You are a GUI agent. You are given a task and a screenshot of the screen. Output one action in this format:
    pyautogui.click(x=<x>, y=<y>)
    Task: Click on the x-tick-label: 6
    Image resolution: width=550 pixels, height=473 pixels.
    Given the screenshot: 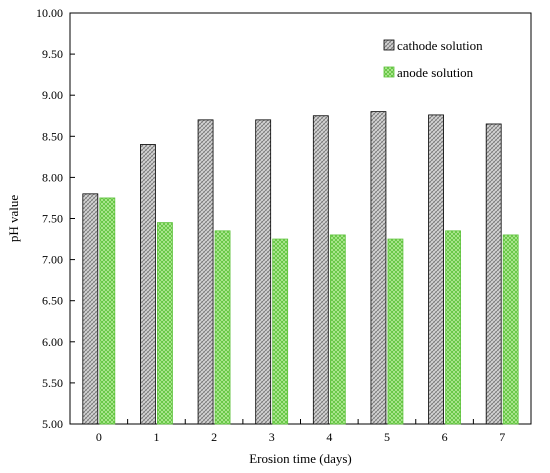 What is the action you would take?
    pyautogui.click(x=445, y=437)
    